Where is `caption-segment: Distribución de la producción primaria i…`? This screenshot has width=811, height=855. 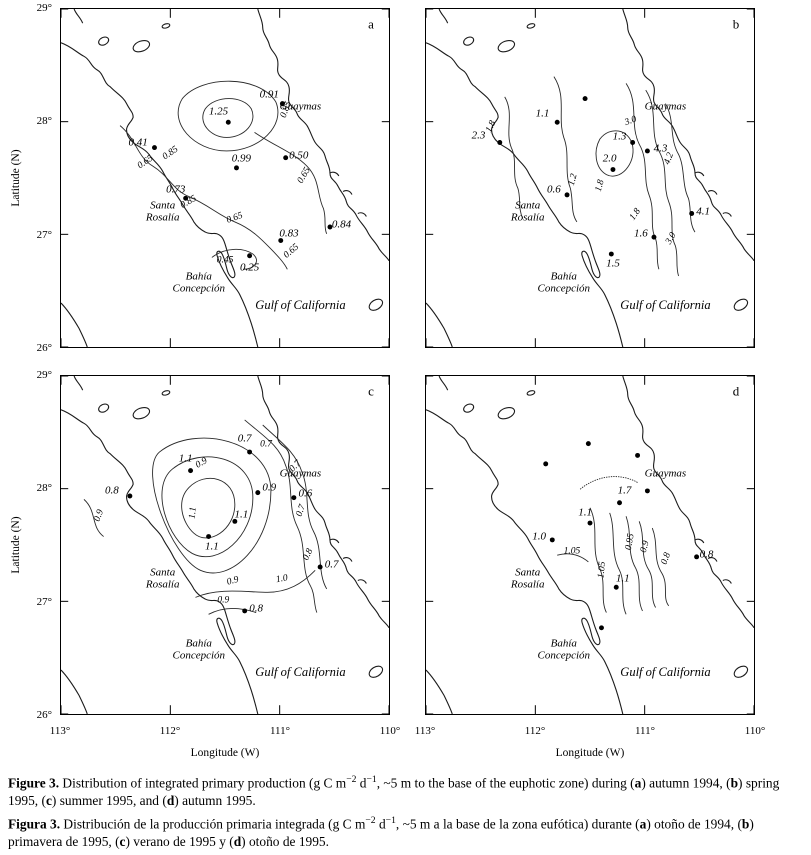 caption-segment: Distribución de la producción primaria i… is located at coordinates (213, 824).